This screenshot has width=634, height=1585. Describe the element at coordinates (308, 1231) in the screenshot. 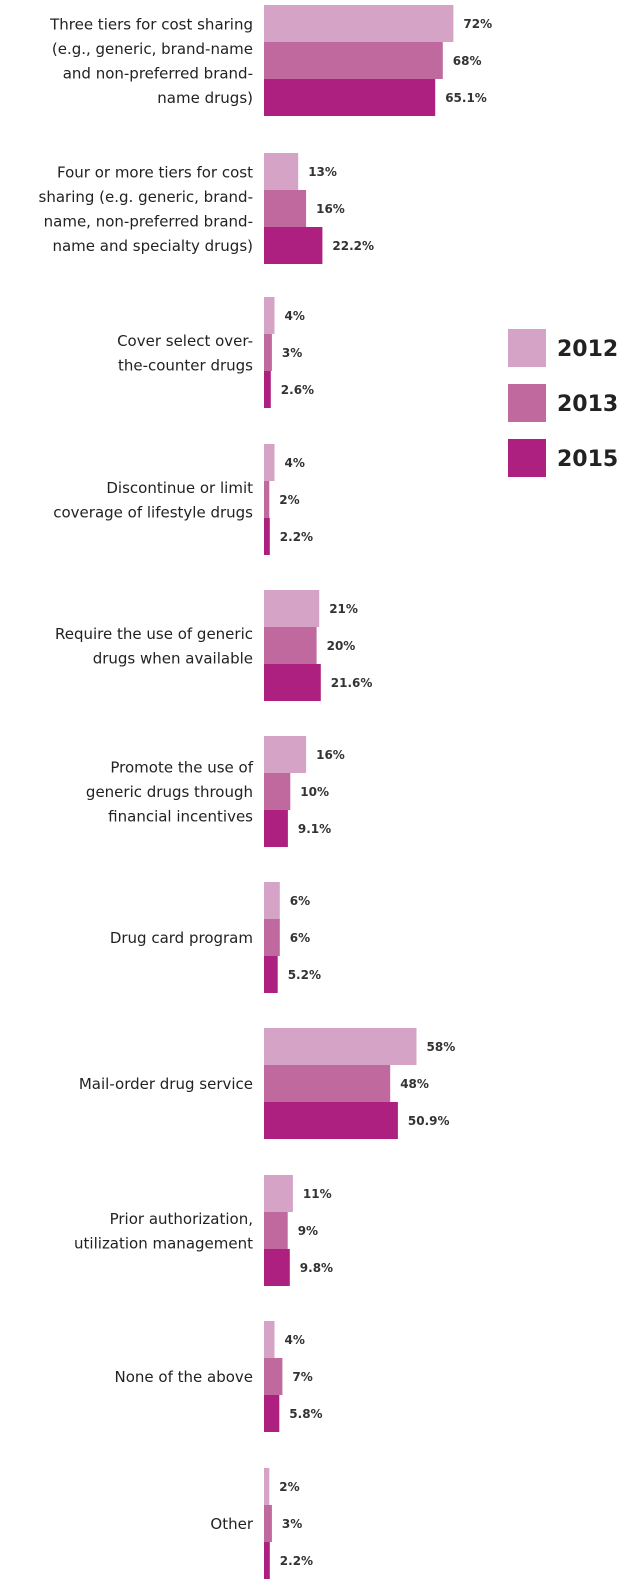

I see `value-label-2013-8: 9%` at that location.